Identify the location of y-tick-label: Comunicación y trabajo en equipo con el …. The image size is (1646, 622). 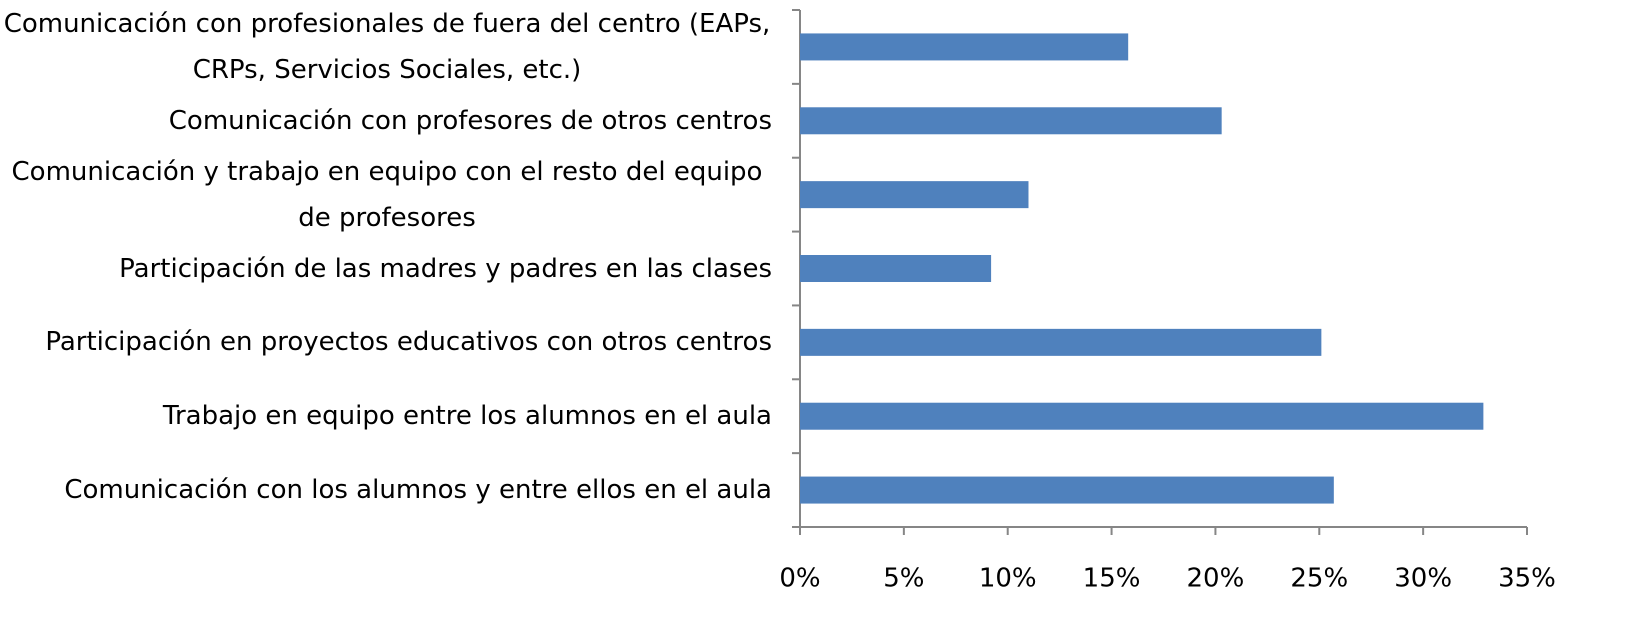
(387, 194).